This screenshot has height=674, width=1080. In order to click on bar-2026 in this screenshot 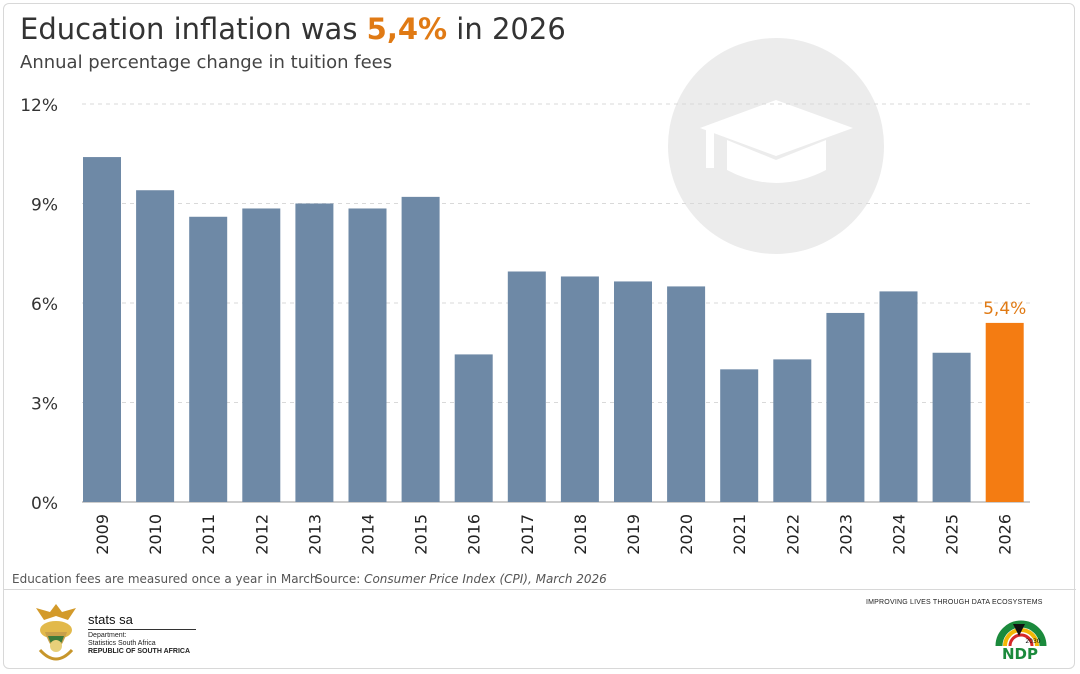, I will do `click(1004, 412)`.